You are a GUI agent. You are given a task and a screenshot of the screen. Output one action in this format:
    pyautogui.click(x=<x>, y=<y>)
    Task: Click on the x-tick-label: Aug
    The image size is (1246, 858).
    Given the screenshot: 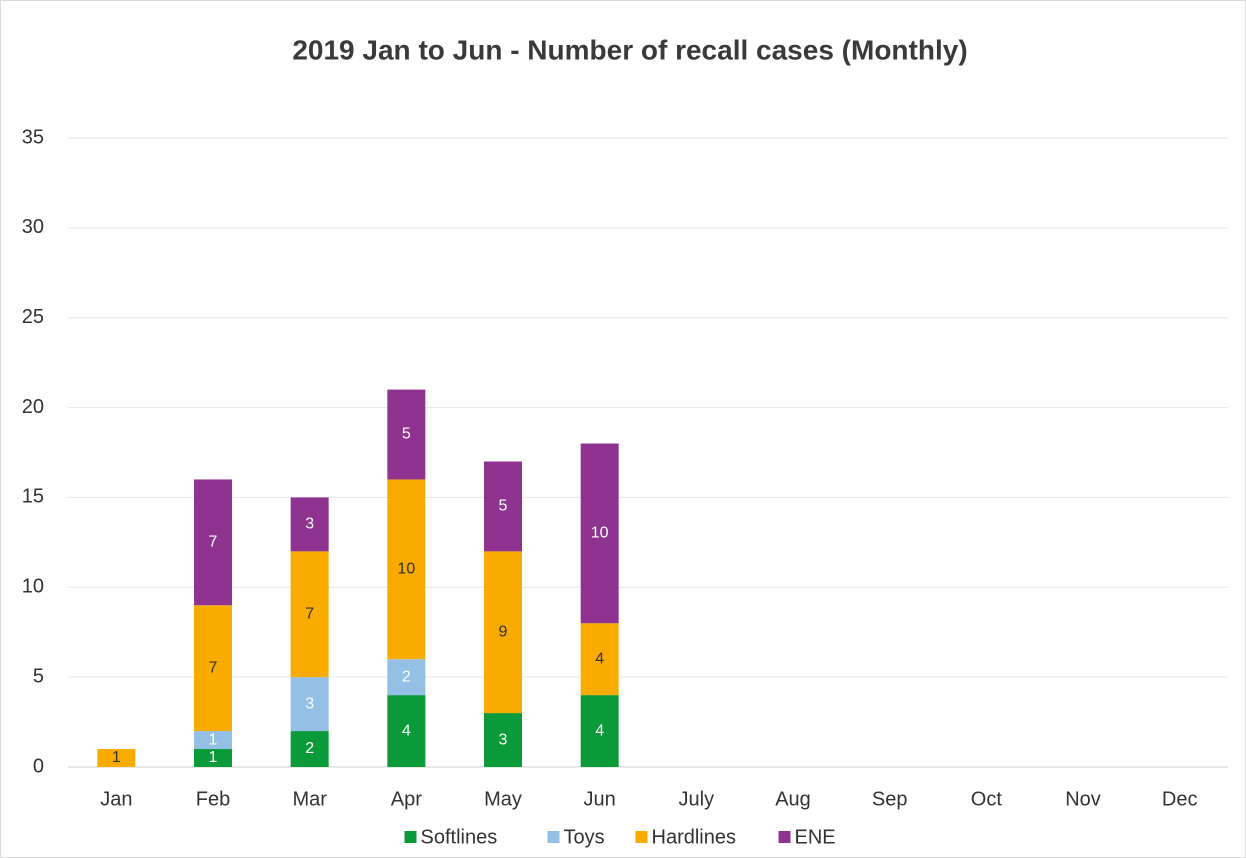 What is the action you would take?
    pyautogui.click(x=793, y=799)
    